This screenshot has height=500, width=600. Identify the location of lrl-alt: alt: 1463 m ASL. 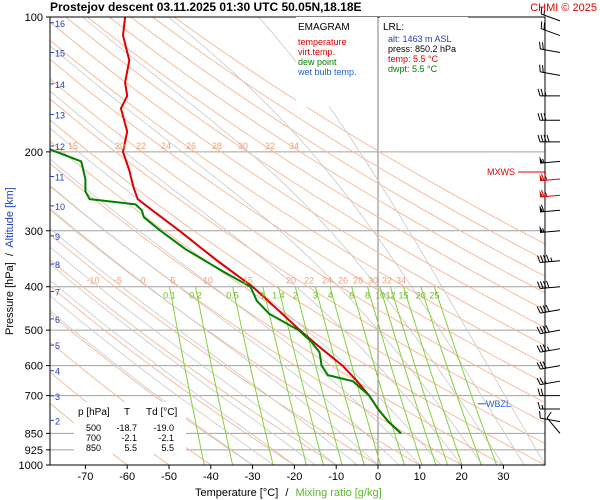
(420, 39).